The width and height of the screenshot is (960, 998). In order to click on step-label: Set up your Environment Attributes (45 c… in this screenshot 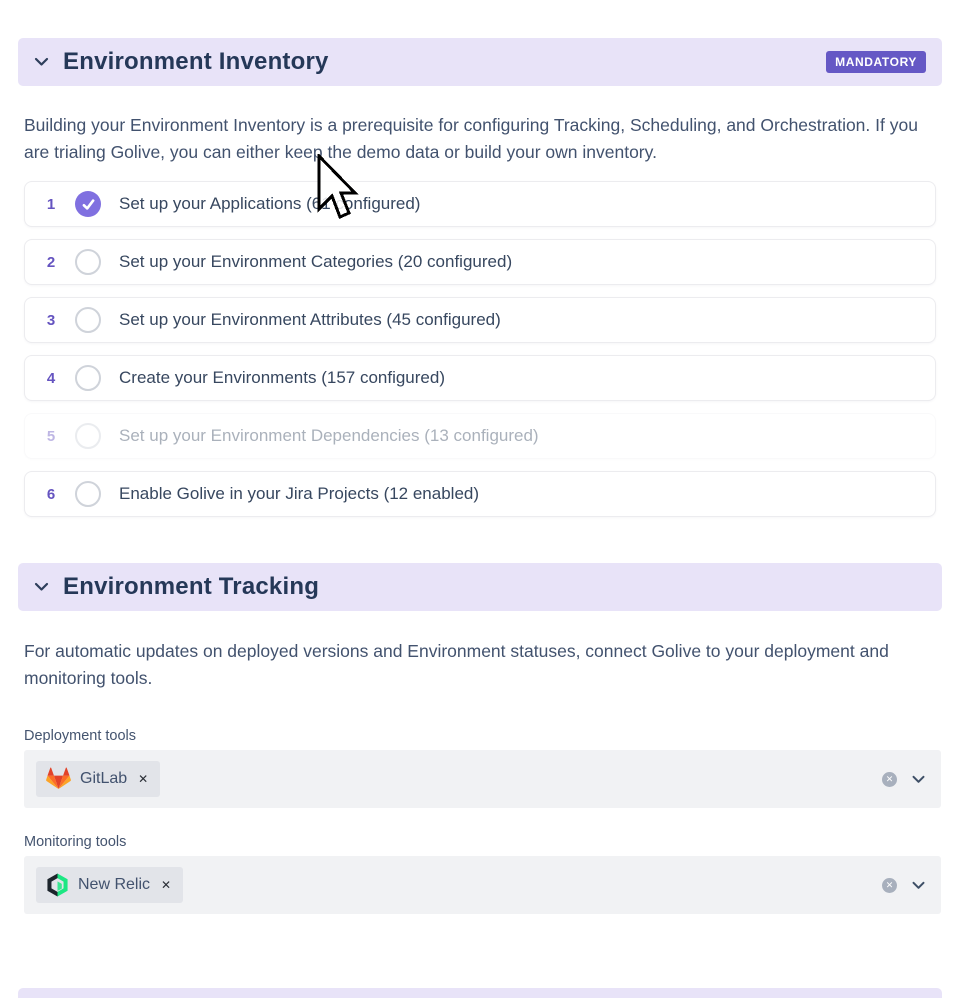, I will do `click(310, 319)`.